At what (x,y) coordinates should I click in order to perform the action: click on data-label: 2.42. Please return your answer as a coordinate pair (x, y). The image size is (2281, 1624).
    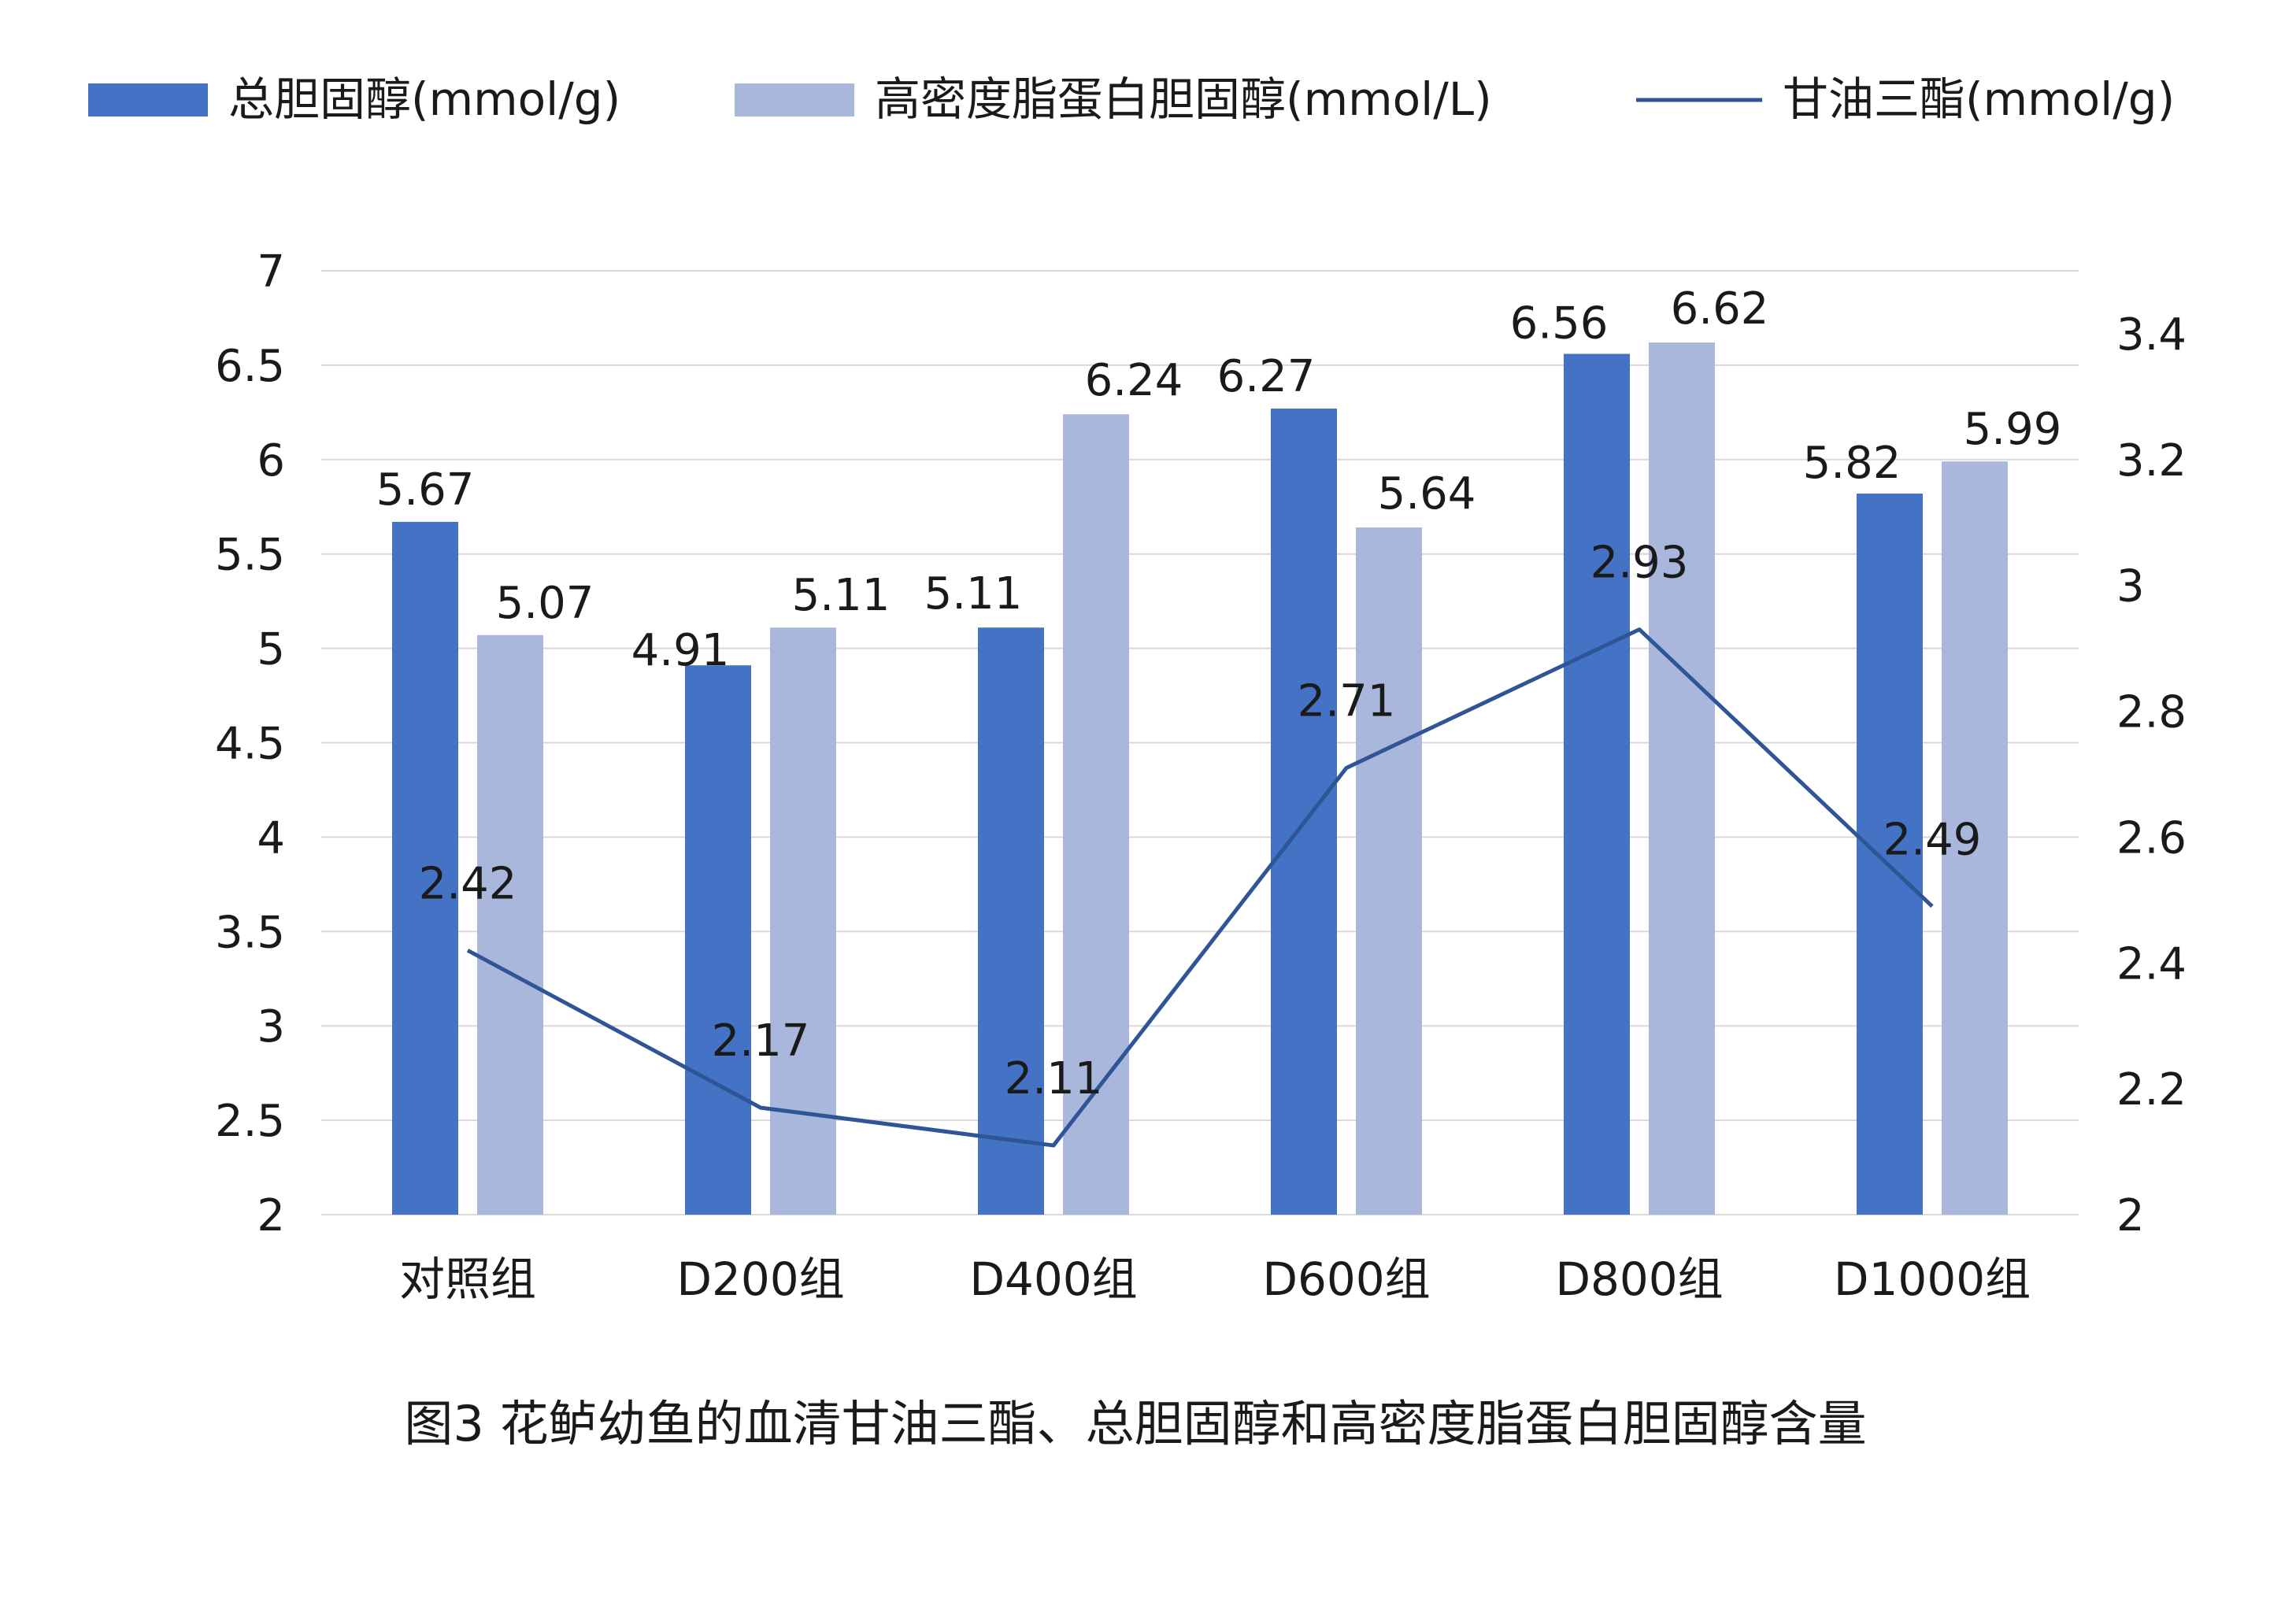
    Looking at the image, I should click on (468, 883).